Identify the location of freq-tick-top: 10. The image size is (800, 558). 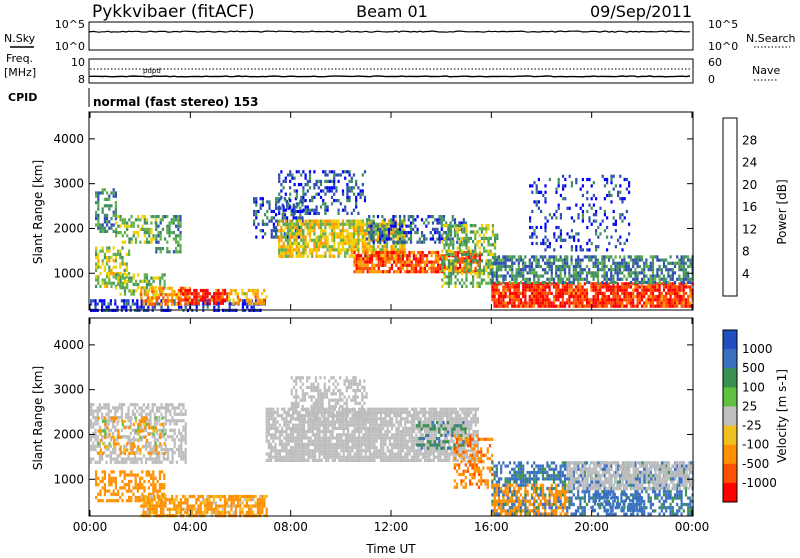
(78, 62).